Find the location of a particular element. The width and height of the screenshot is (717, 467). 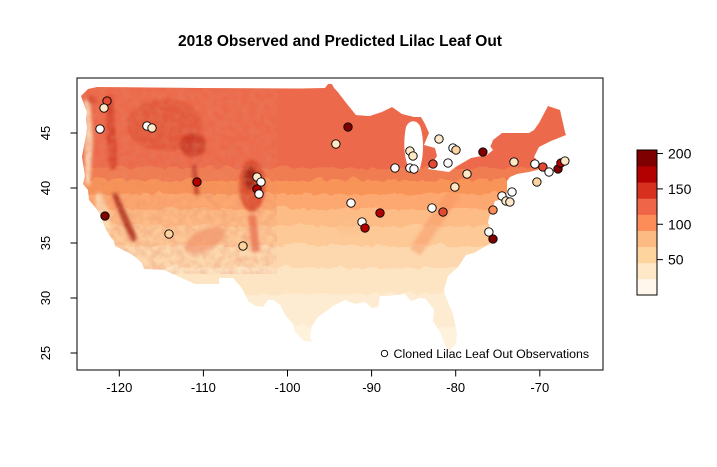

y-tick-label: 30 is located at coordinates (45, 298).